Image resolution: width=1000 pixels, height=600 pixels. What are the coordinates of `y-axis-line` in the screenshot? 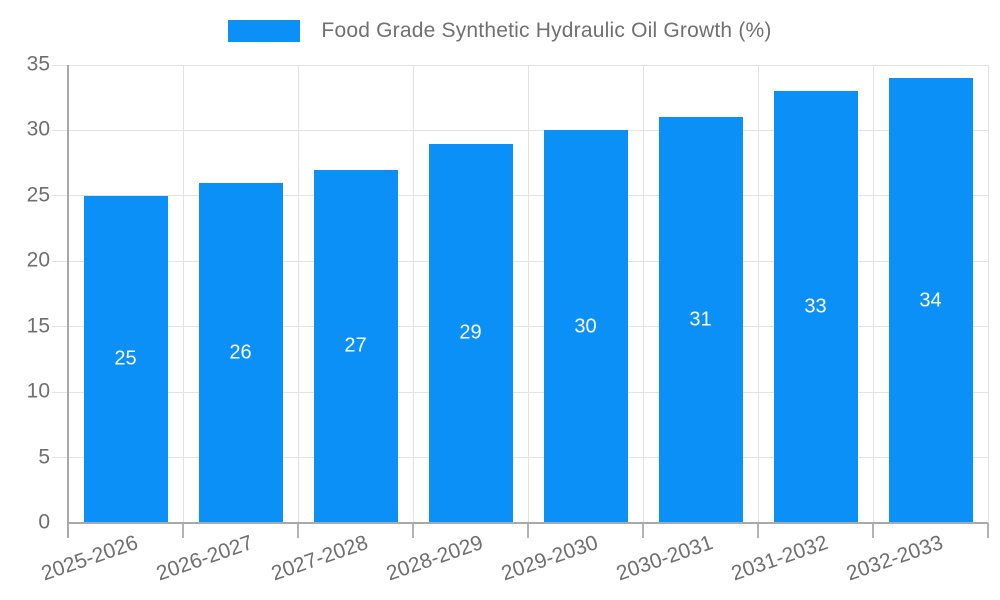 It's located at (68, 301).